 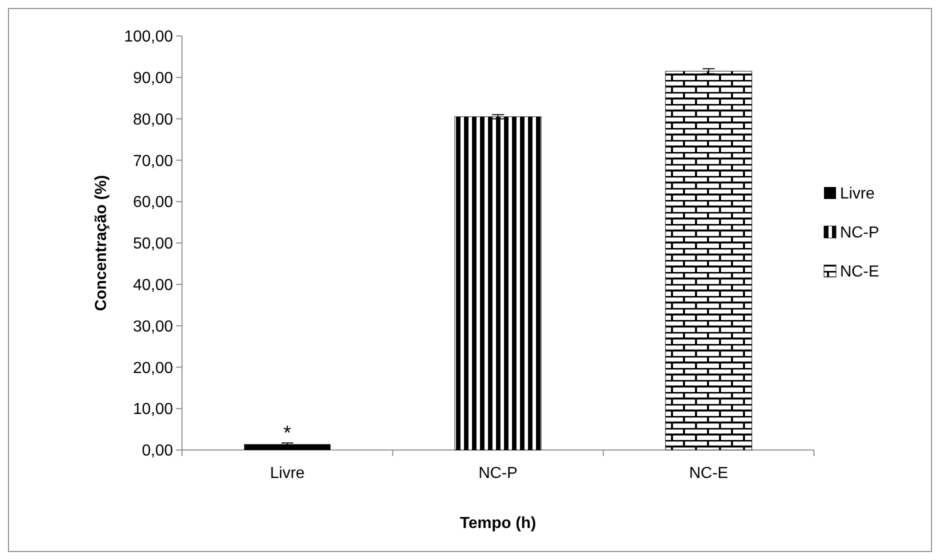 What do you see at coordinates (498, 523) in the screenshot?
I see `x-axis-title: Tempo (h)` at bounding box center [498, 523].